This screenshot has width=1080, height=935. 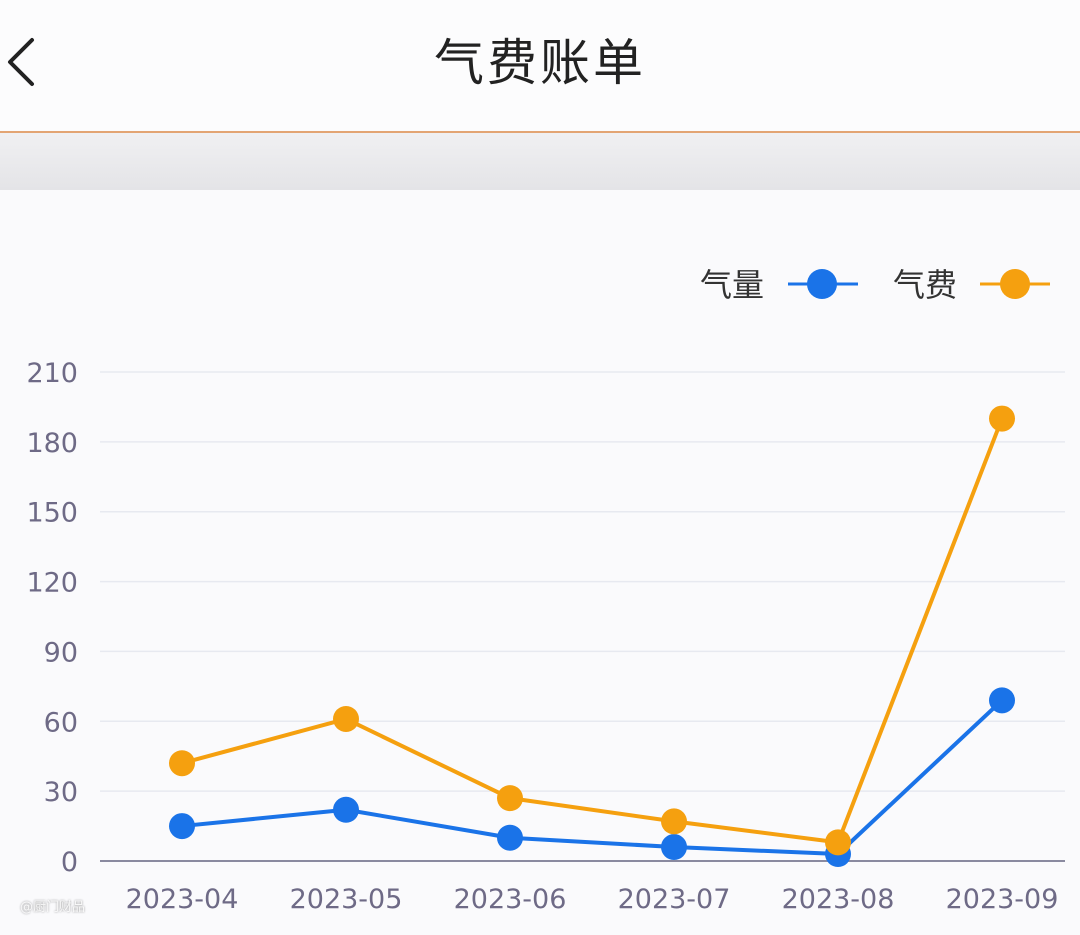 What do you see at coordinates (182, 899) in the screenshot?
I see `x-tick-label: 2023-04` at bounding box center [182, 899].